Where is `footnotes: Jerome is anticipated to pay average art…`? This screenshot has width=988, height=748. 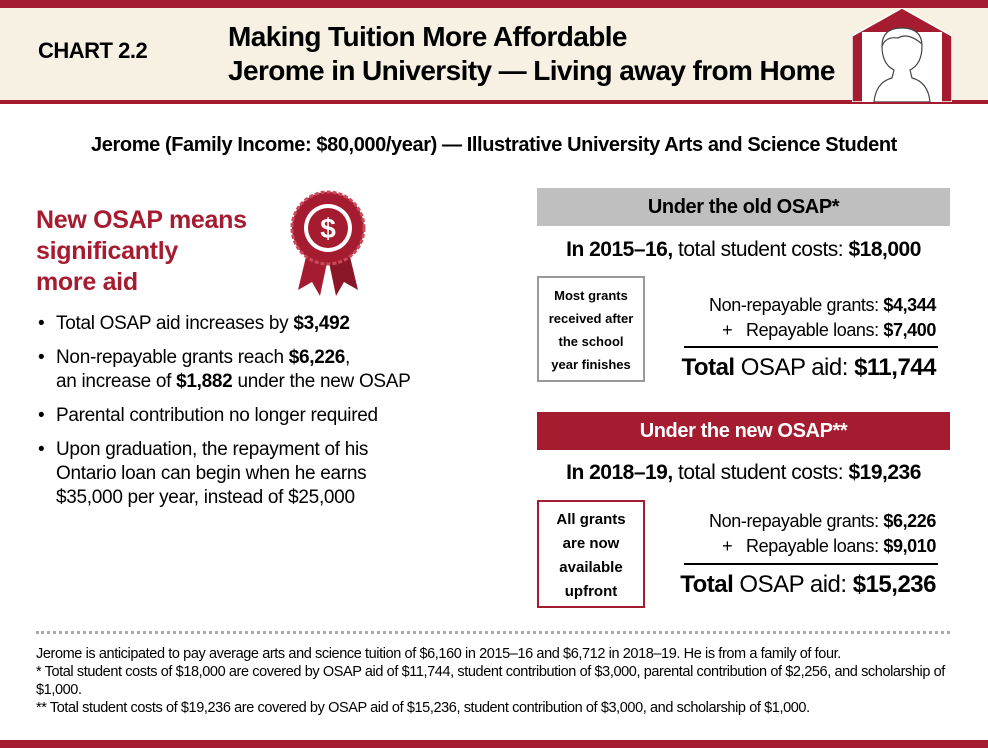
footnotes: Jerome is anticipated to pay average art… is located at coordinates (496, 681).